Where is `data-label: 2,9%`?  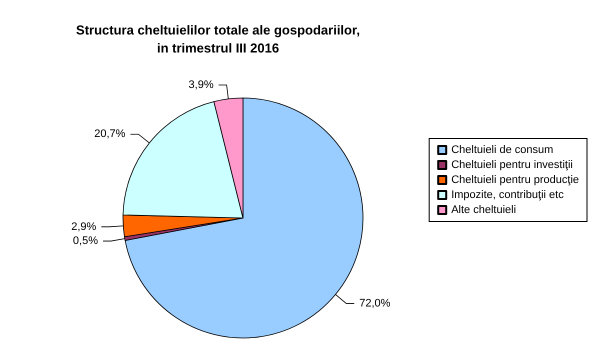 data-label: 2,9% is located at coordinates (84, 226).